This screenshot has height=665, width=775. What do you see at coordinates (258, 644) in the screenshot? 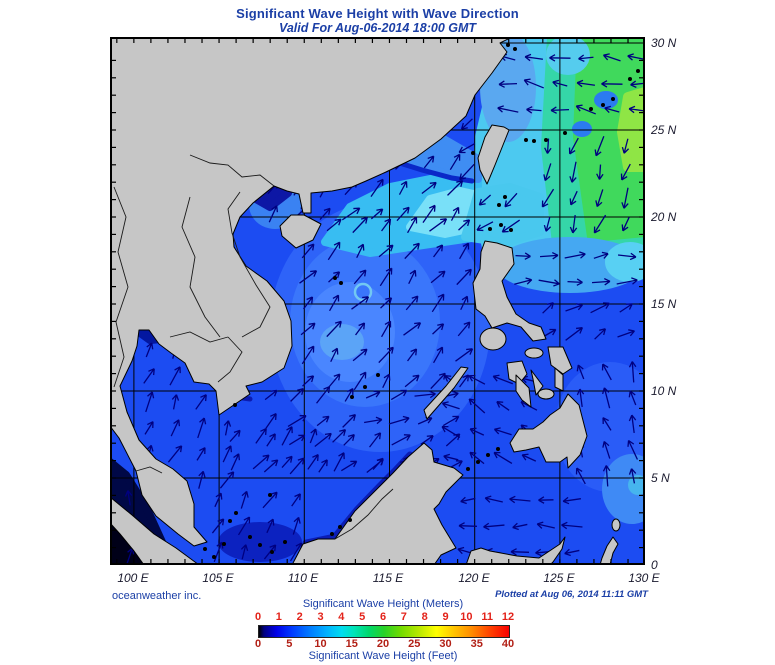
I see `legend-feet-tick: 0` at bounding box center [258, 644].